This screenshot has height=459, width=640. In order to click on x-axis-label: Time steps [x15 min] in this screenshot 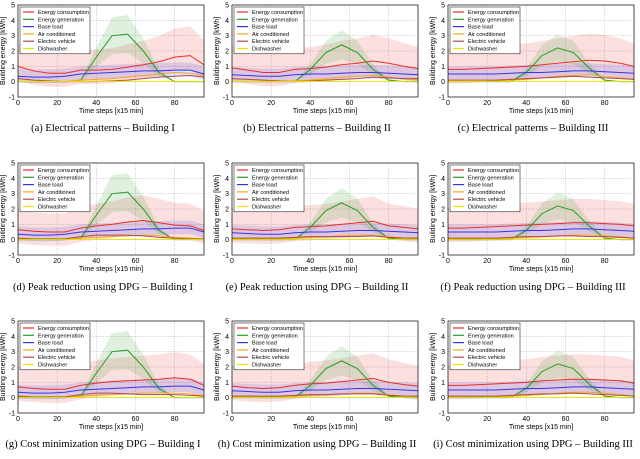, I will do `click(541, 269)`.